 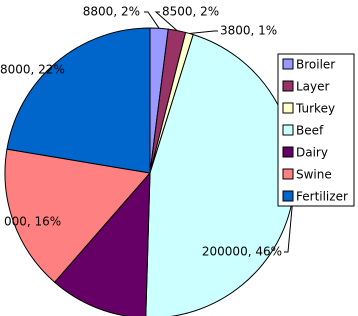 What do you see at coordinates (310, 131) in the screenshot?
I see `legend-label: Beef` at bounding box center [310, 131].